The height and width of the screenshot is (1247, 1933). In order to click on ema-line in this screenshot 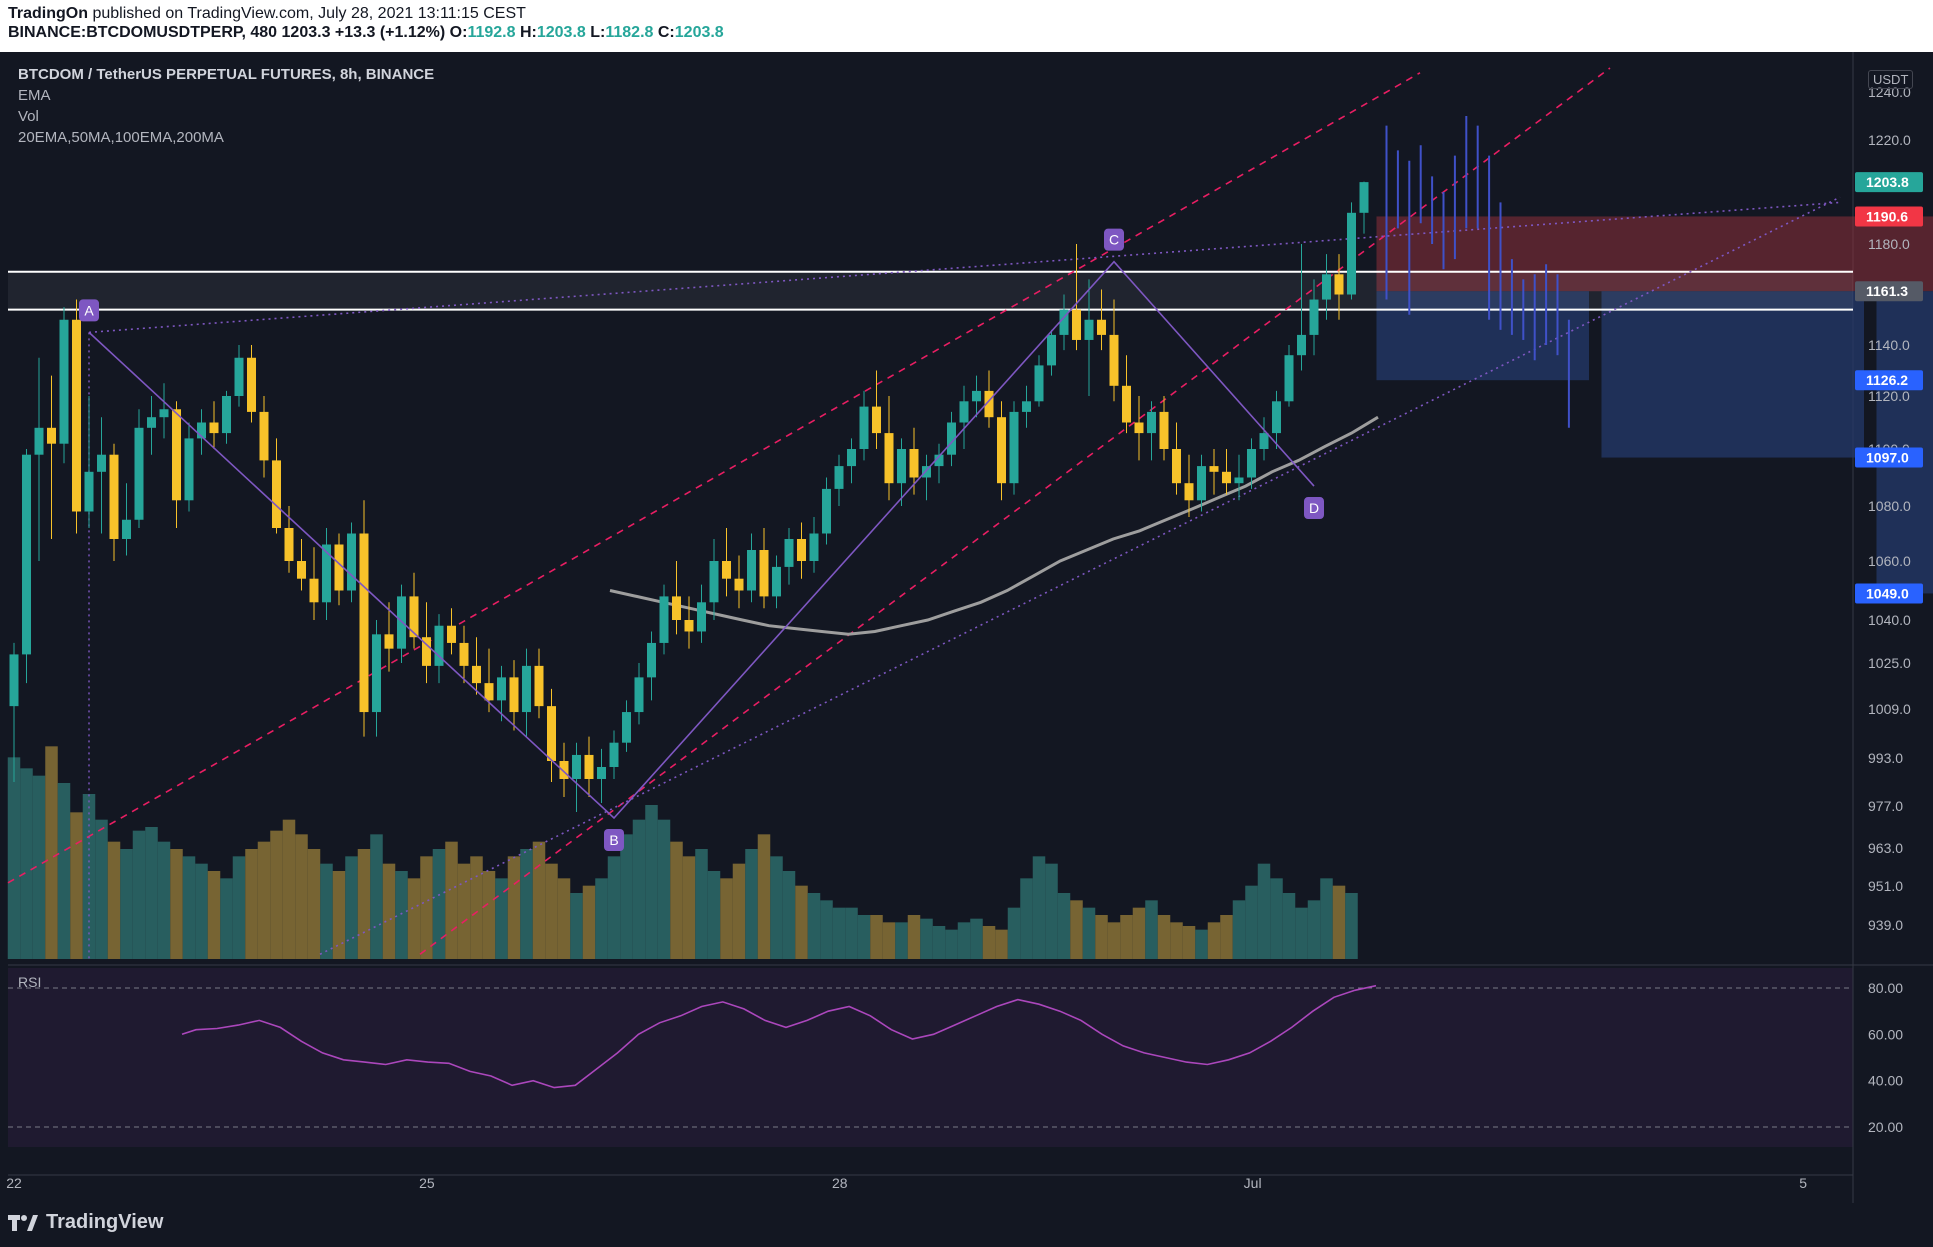, I will do `click(994, 525)`.